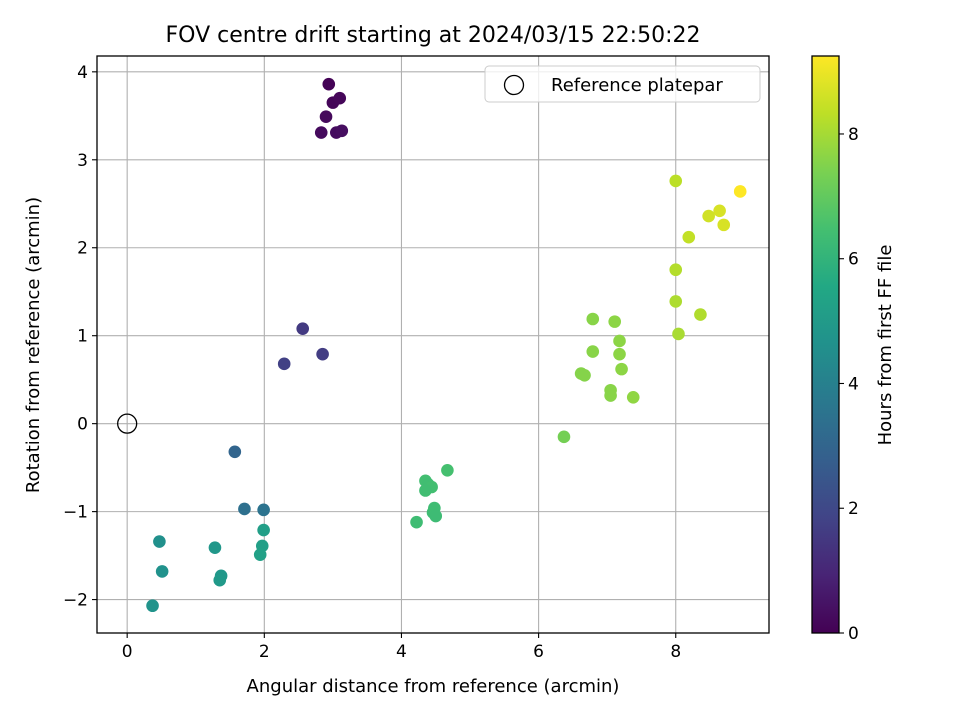  Describe the element at coordinates (75, 601) in the screenshot. I see `y-tick-label: −2` at that location.